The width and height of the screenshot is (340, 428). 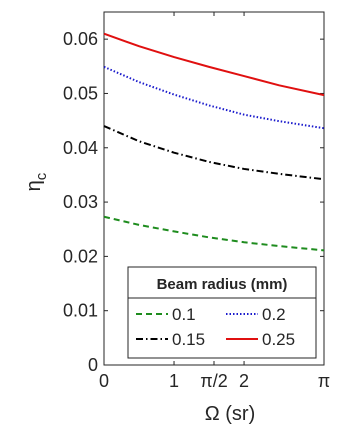 I want to click on y-tick-label: 0.03, so click(x=80, y=202).